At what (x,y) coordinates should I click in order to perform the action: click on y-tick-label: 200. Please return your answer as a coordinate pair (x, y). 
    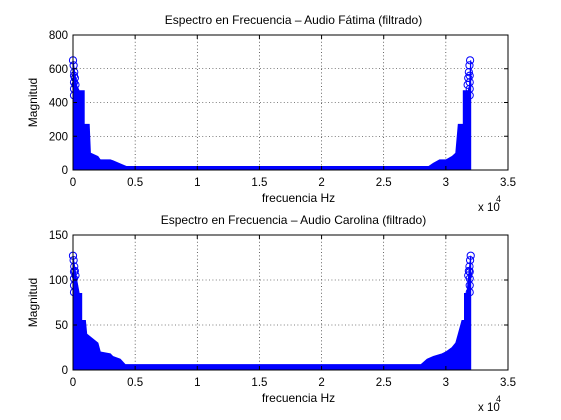
    Looking at the image, I should click on (58, 137).